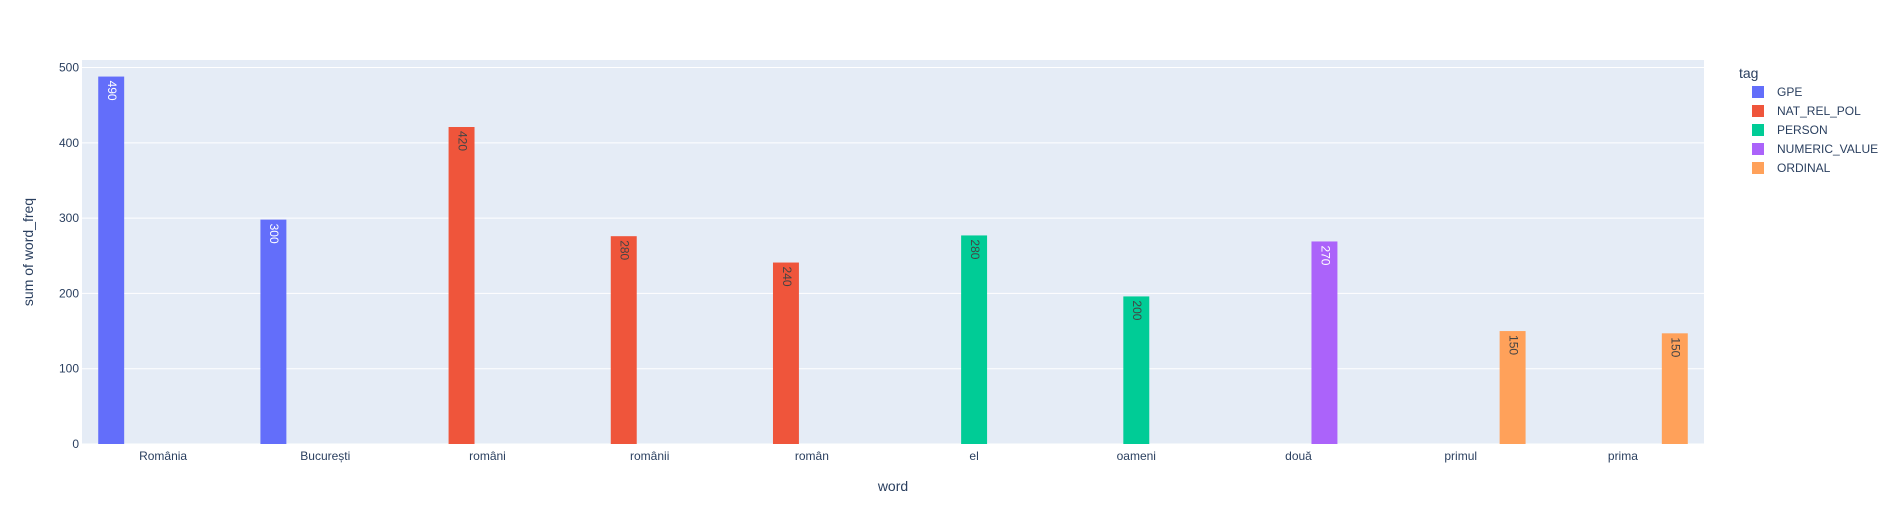  Describe the element at coordinates (973, 456) in the screenshot. I see `x-tick-label: el` at that location.